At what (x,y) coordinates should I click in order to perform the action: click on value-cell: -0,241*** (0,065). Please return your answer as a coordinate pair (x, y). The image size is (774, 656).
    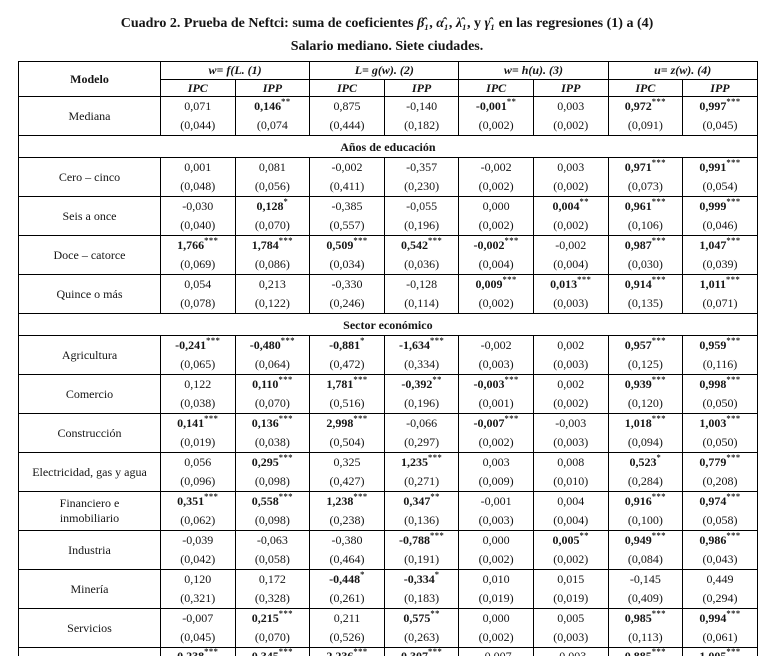
    Looking at the image, I should click on (198, 355).